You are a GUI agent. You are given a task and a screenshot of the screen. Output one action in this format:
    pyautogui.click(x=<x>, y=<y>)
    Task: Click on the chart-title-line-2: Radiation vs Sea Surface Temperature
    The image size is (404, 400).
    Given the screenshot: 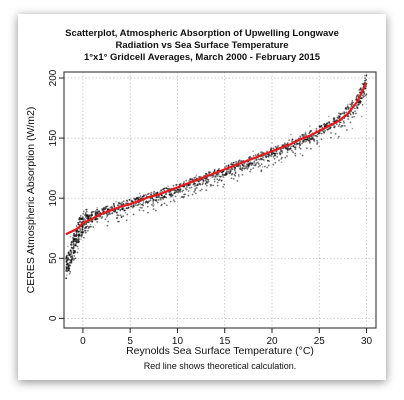 What is the action you would take?
    pyautogui.click(x=202, y=45)
    